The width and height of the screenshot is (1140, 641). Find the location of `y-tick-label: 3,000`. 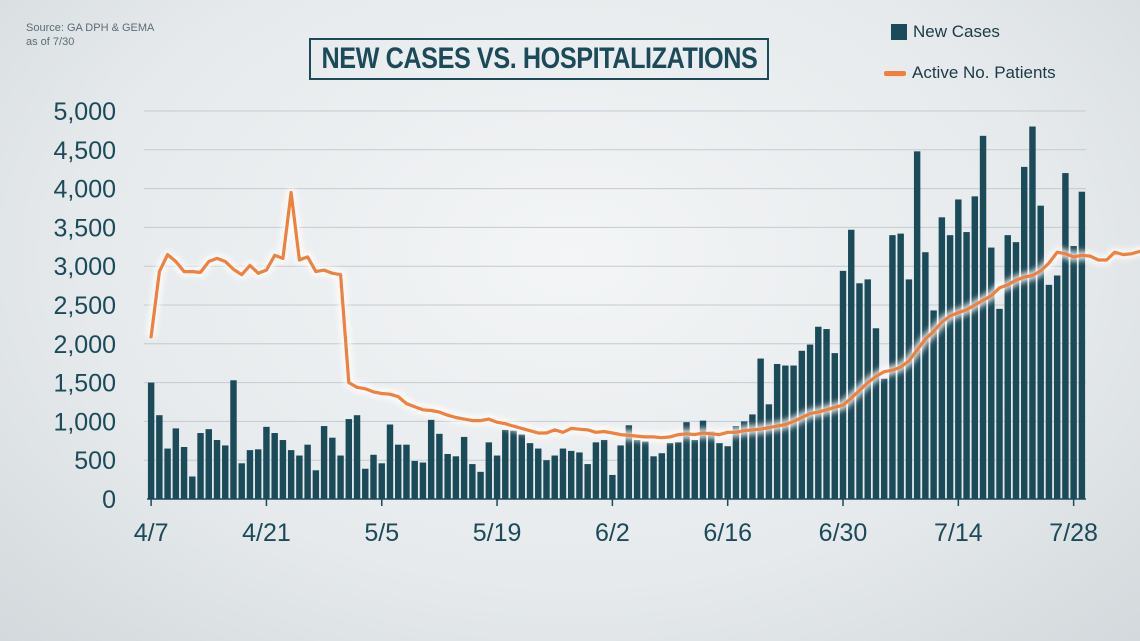

y-tick-label: 3,000 is located at coordinates (84, 267).